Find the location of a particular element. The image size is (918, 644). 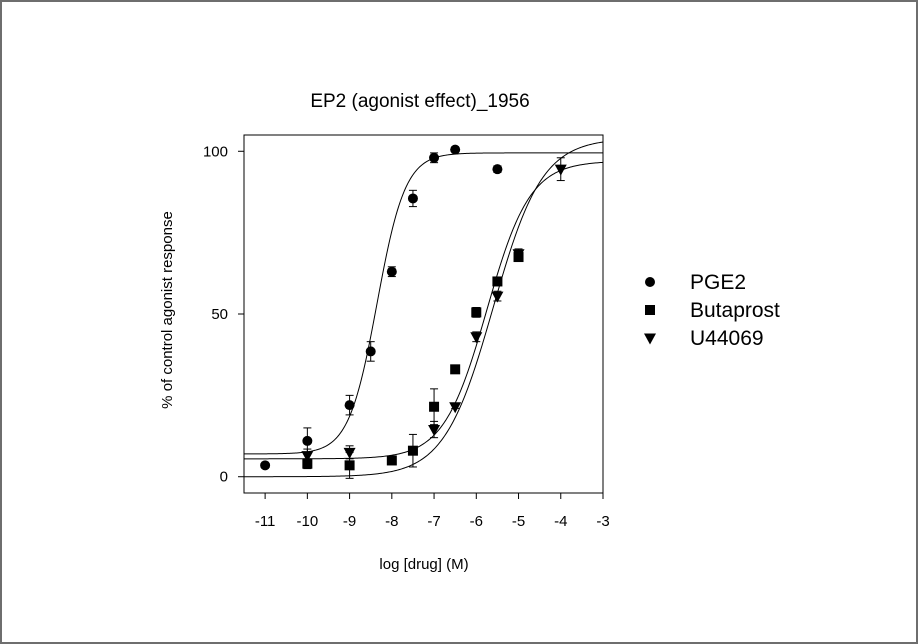

y-tick-label: 50 is located at coordinates (219, 314).